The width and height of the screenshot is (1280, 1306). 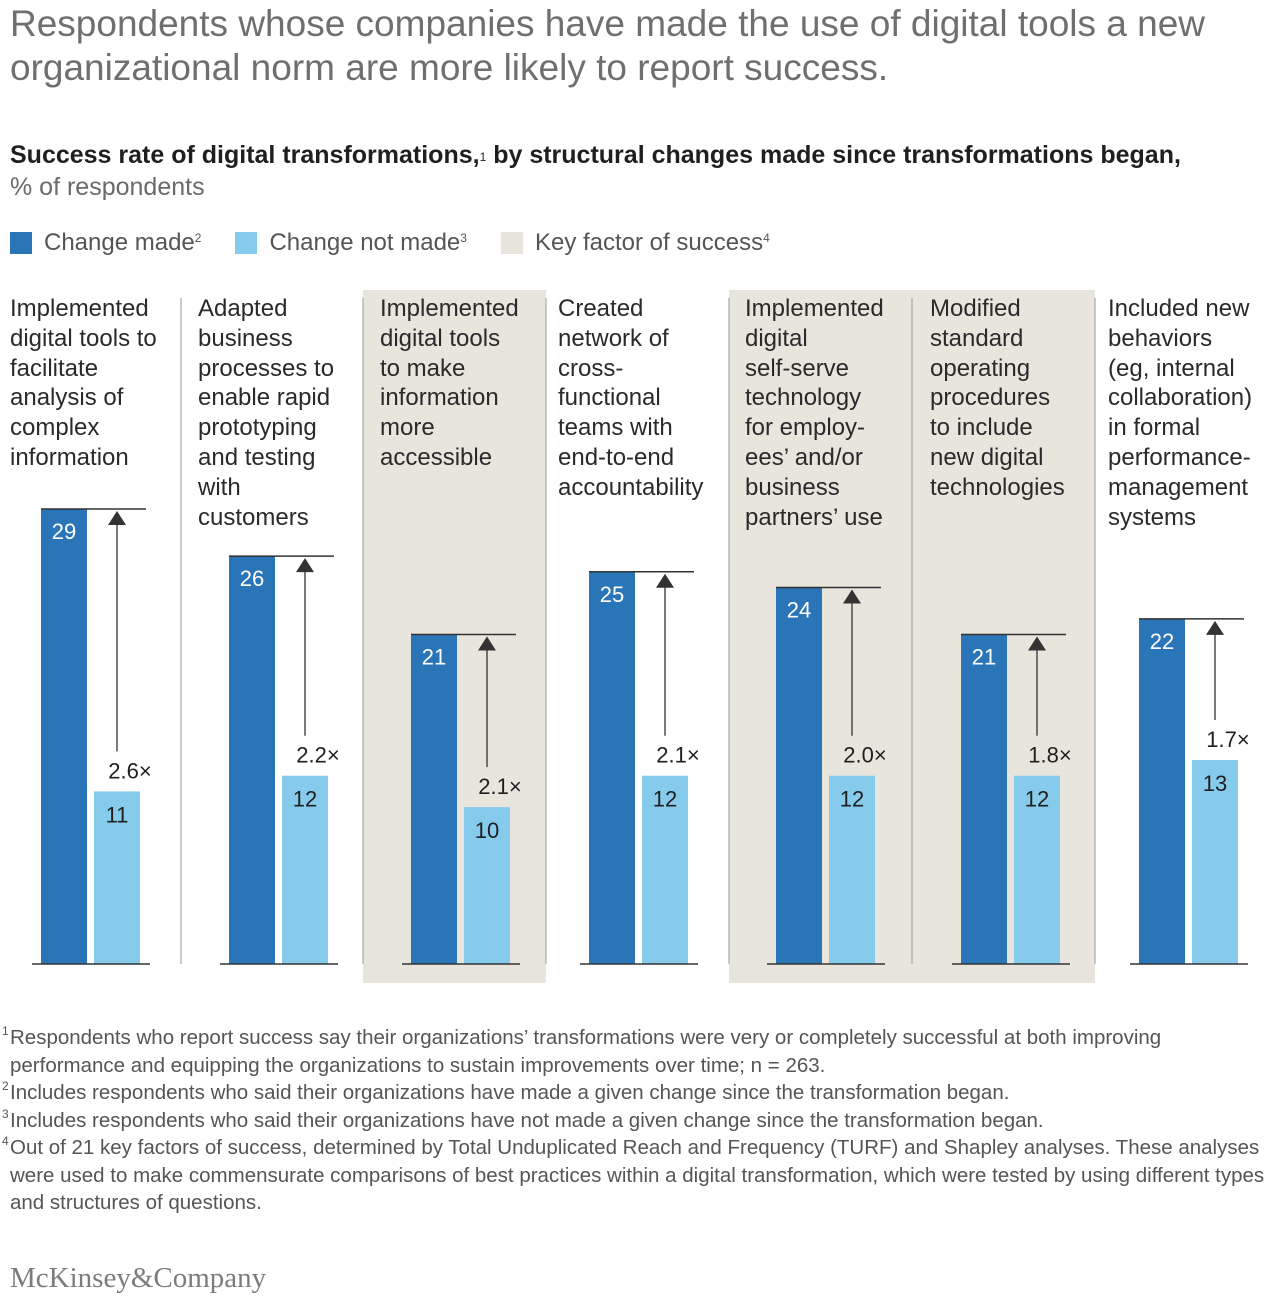 I want to click on bar-value-label: 13, so click(x=1215, y=783).